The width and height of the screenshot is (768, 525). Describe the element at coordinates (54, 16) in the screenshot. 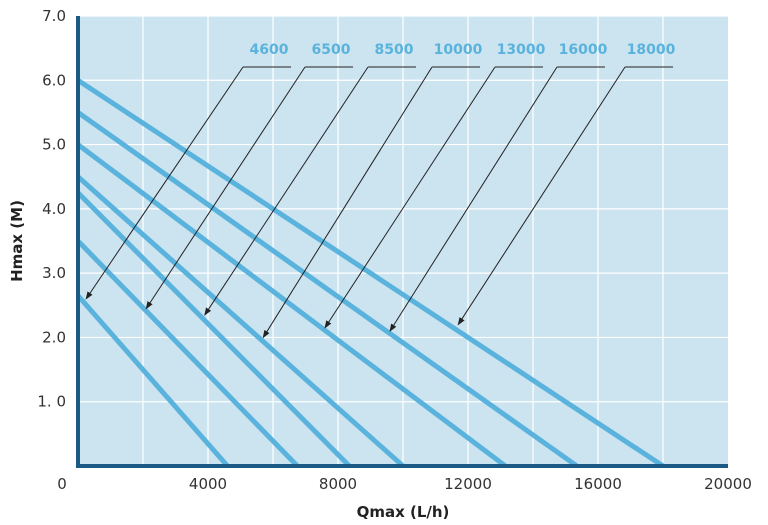

I see `y-tick-label: 7.0` at that location.